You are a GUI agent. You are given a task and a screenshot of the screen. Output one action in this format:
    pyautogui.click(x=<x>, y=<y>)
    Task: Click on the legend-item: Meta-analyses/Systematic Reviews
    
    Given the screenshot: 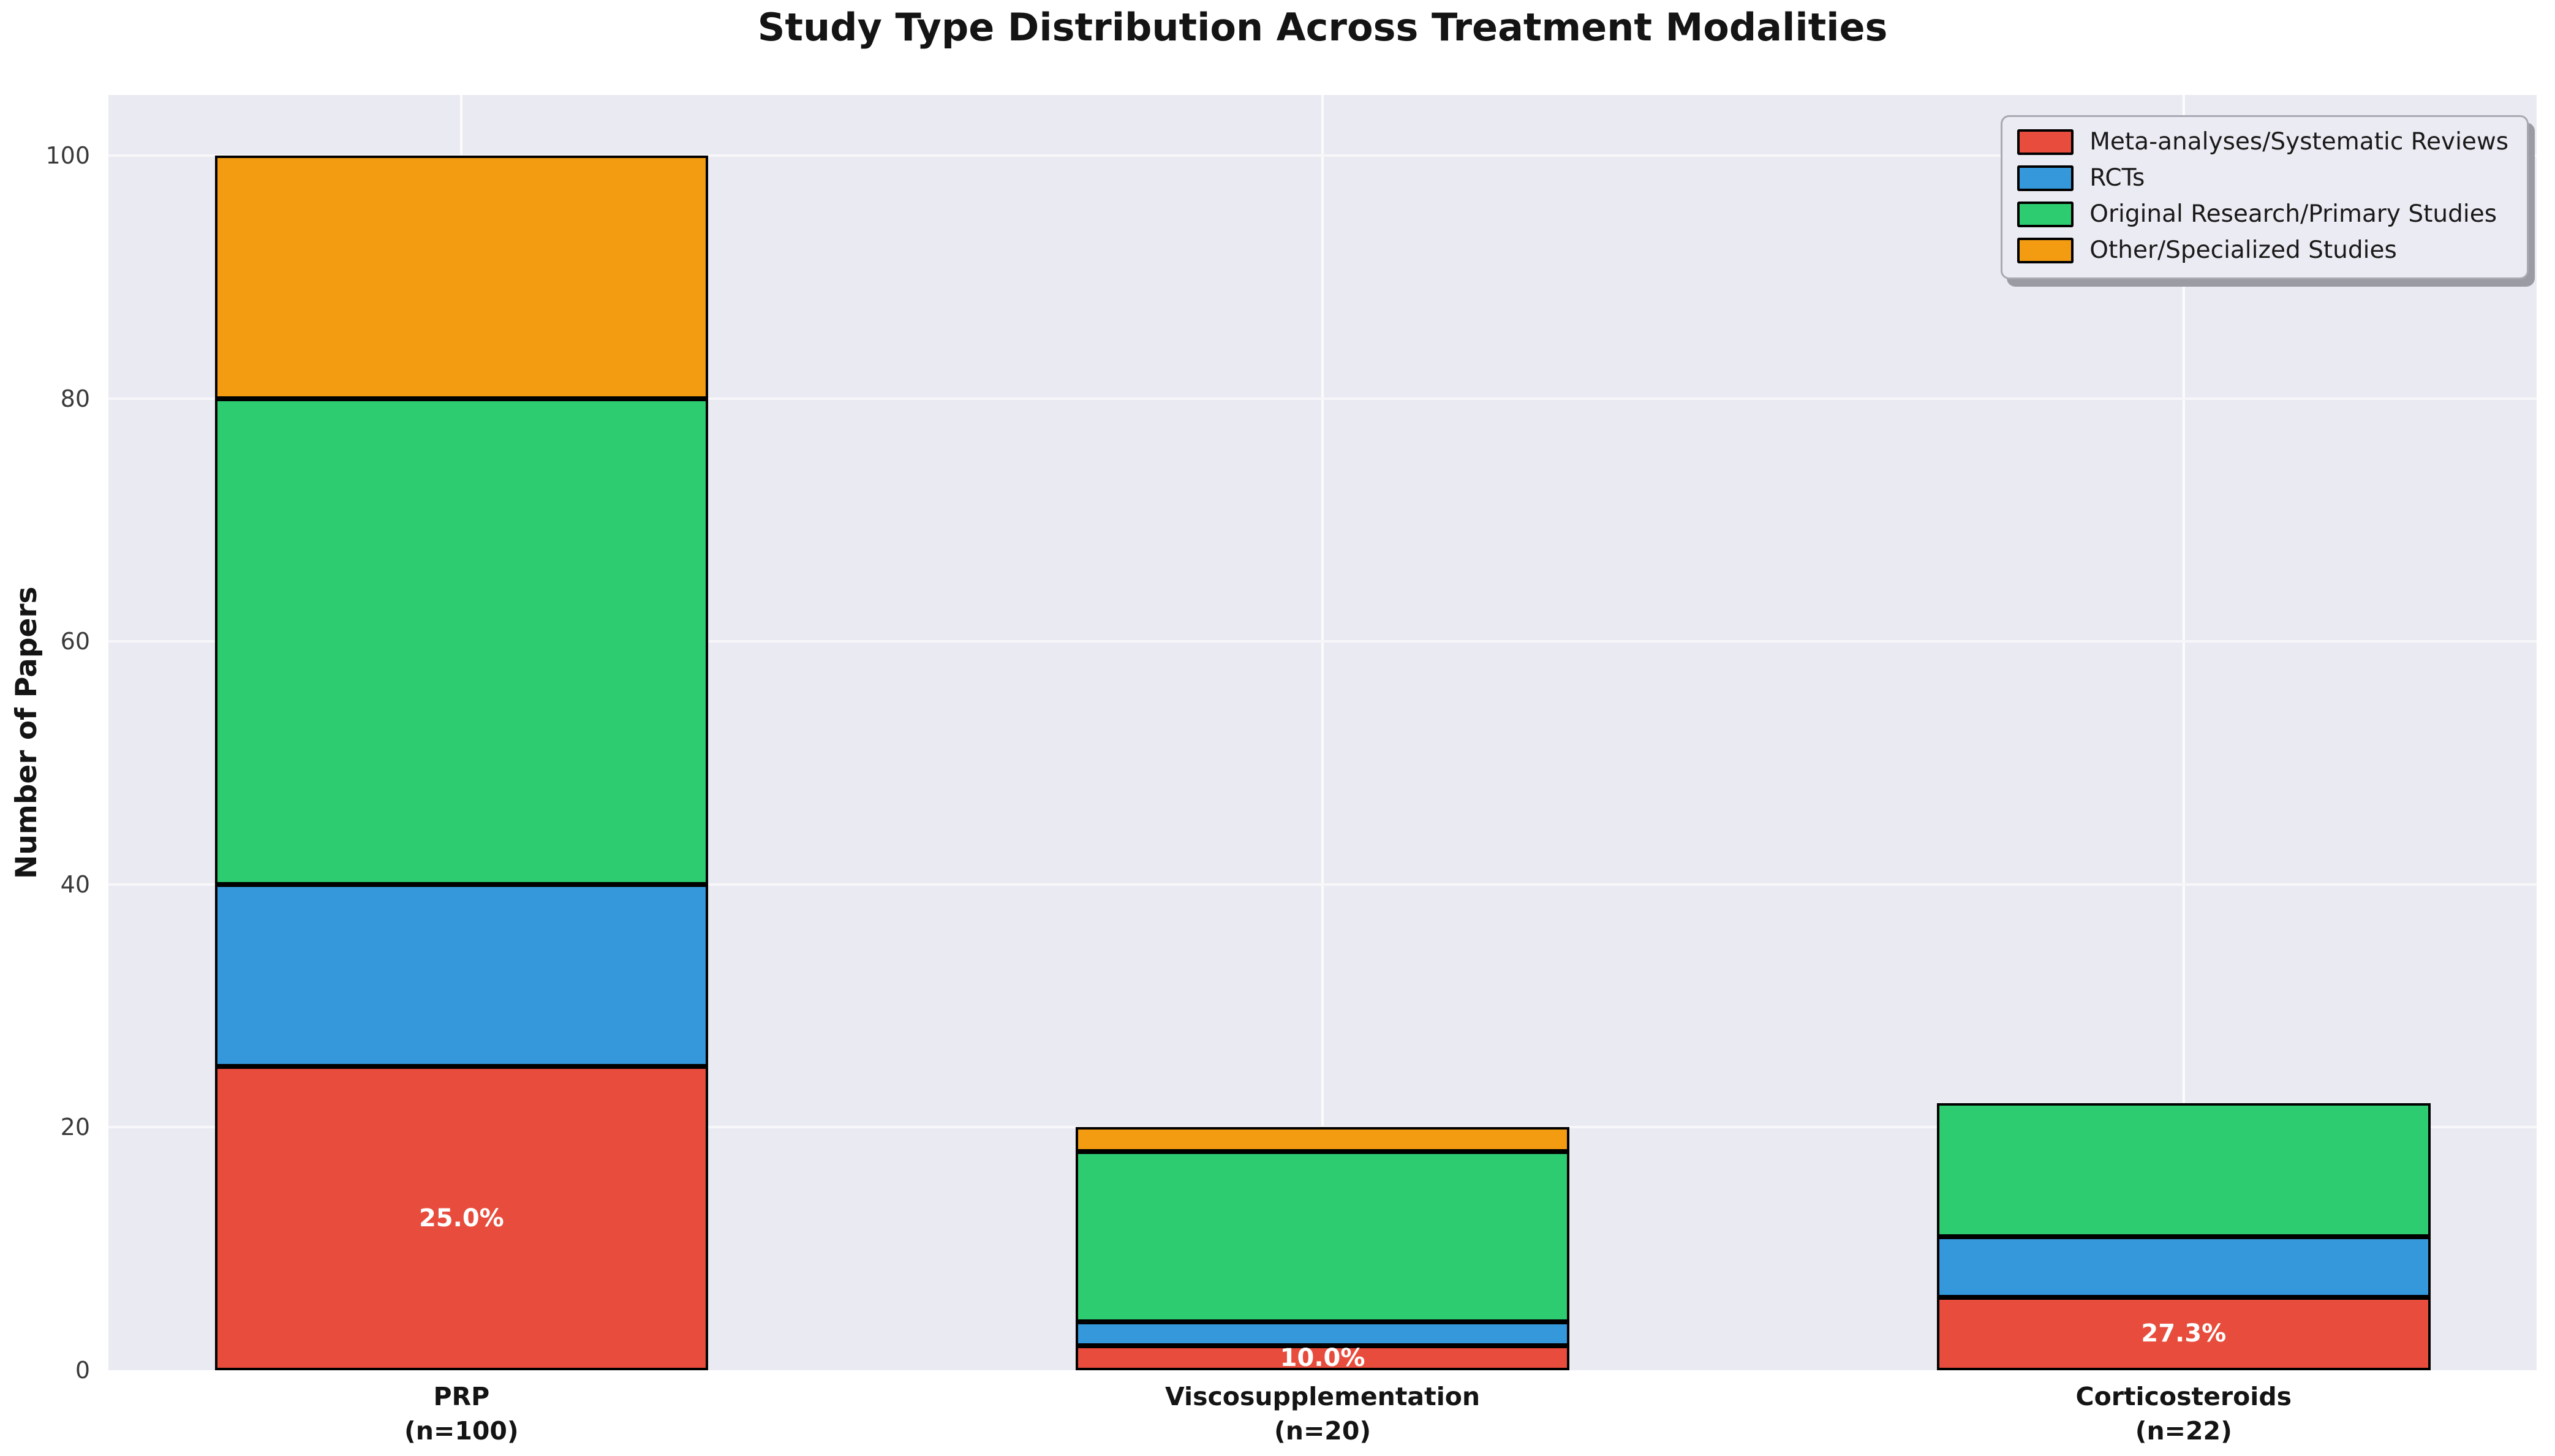 What is the action you would take?
    pyautogui.click(x=2262, y=142)
    